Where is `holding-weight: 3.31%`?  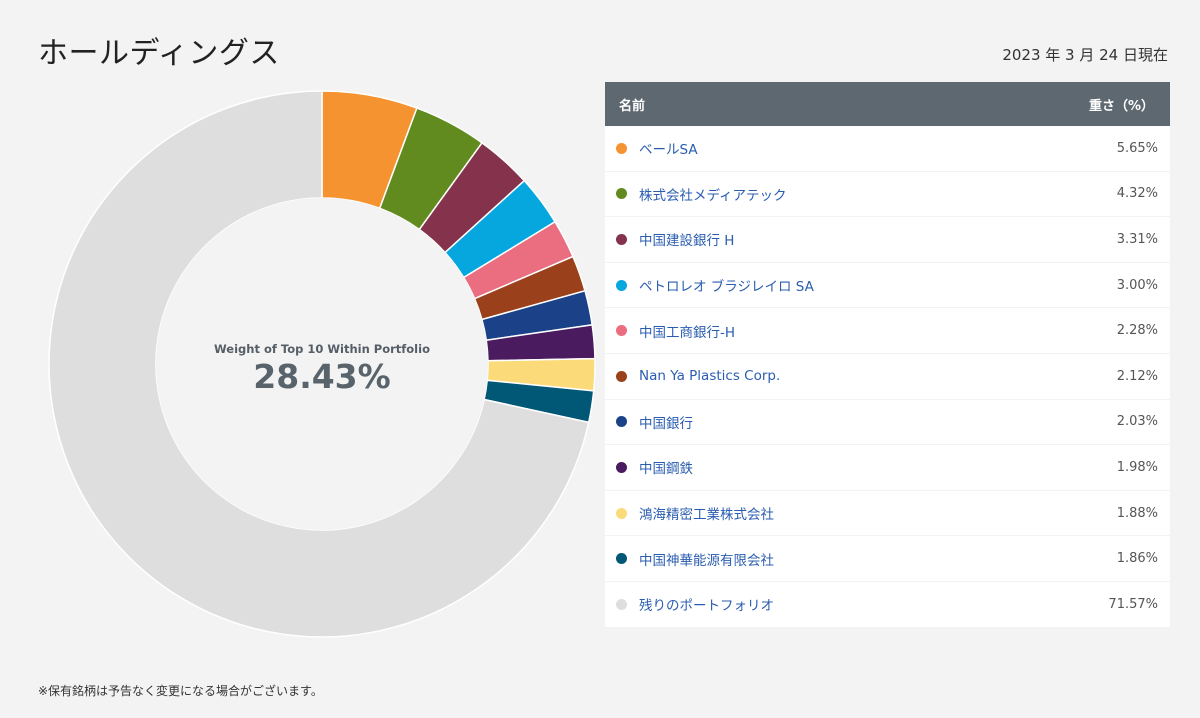
holding-weight: 3.31% is located at coordinates (1137, 239).